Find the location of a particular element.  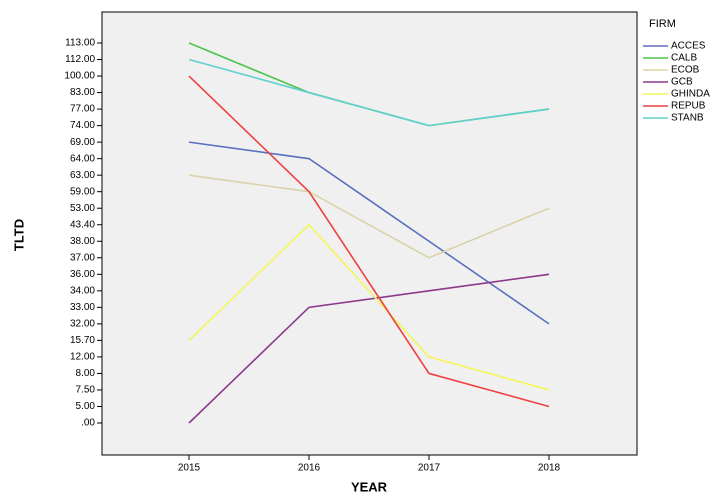

y-tick-label: 7.50 is located at coordinates (86, 390).